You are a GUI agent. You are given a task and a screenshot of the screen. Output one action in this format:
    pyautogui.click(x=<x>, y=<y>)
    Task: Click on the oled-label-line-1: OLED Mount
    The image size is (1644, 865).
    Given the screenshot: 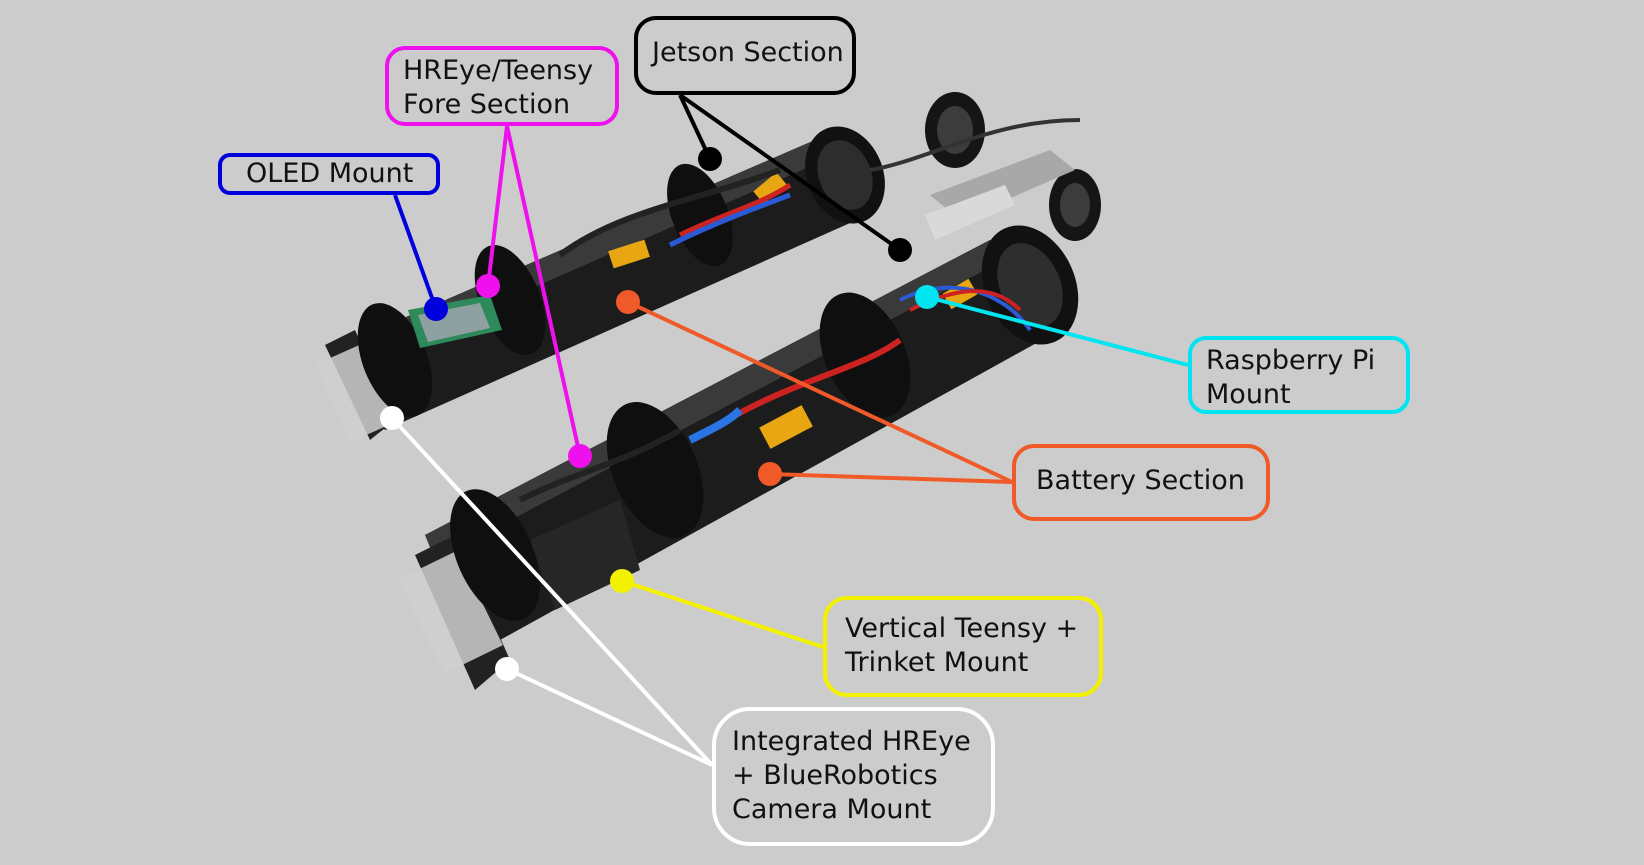 What is the action you would take?
    pyautogui.click(x=330, y=173)
    